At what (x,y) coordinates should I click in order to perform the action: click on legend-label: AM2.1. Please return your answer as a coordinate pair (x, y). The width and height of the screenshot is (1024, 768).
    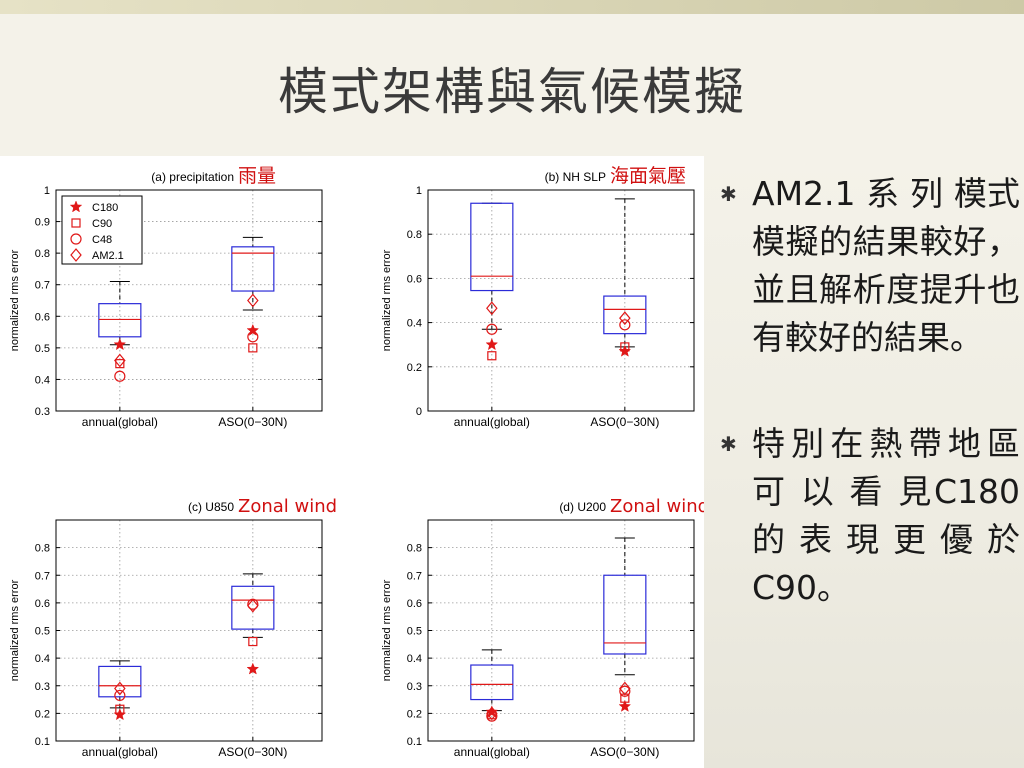
    Looking at the image, I should click on (108, 256).